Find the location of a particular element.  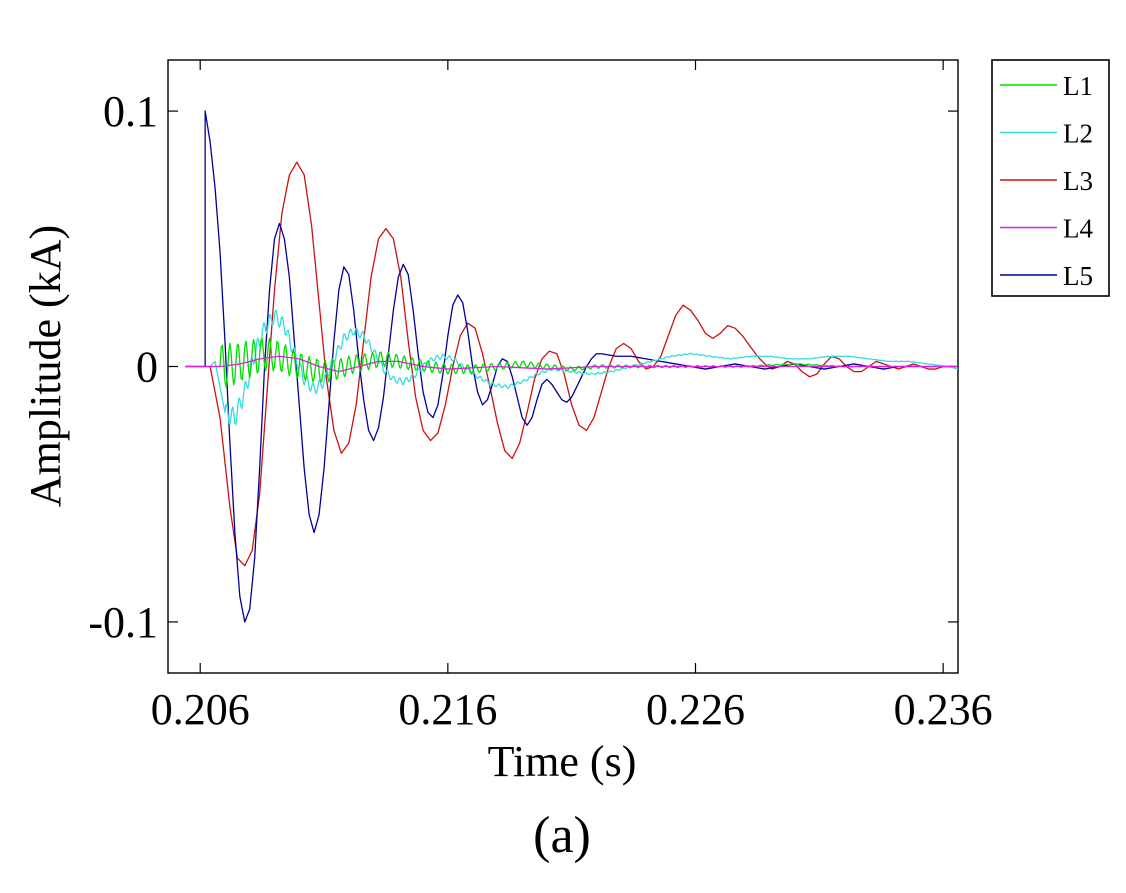

x-tick-label: 0.226 is located at coordinates (695, 709).